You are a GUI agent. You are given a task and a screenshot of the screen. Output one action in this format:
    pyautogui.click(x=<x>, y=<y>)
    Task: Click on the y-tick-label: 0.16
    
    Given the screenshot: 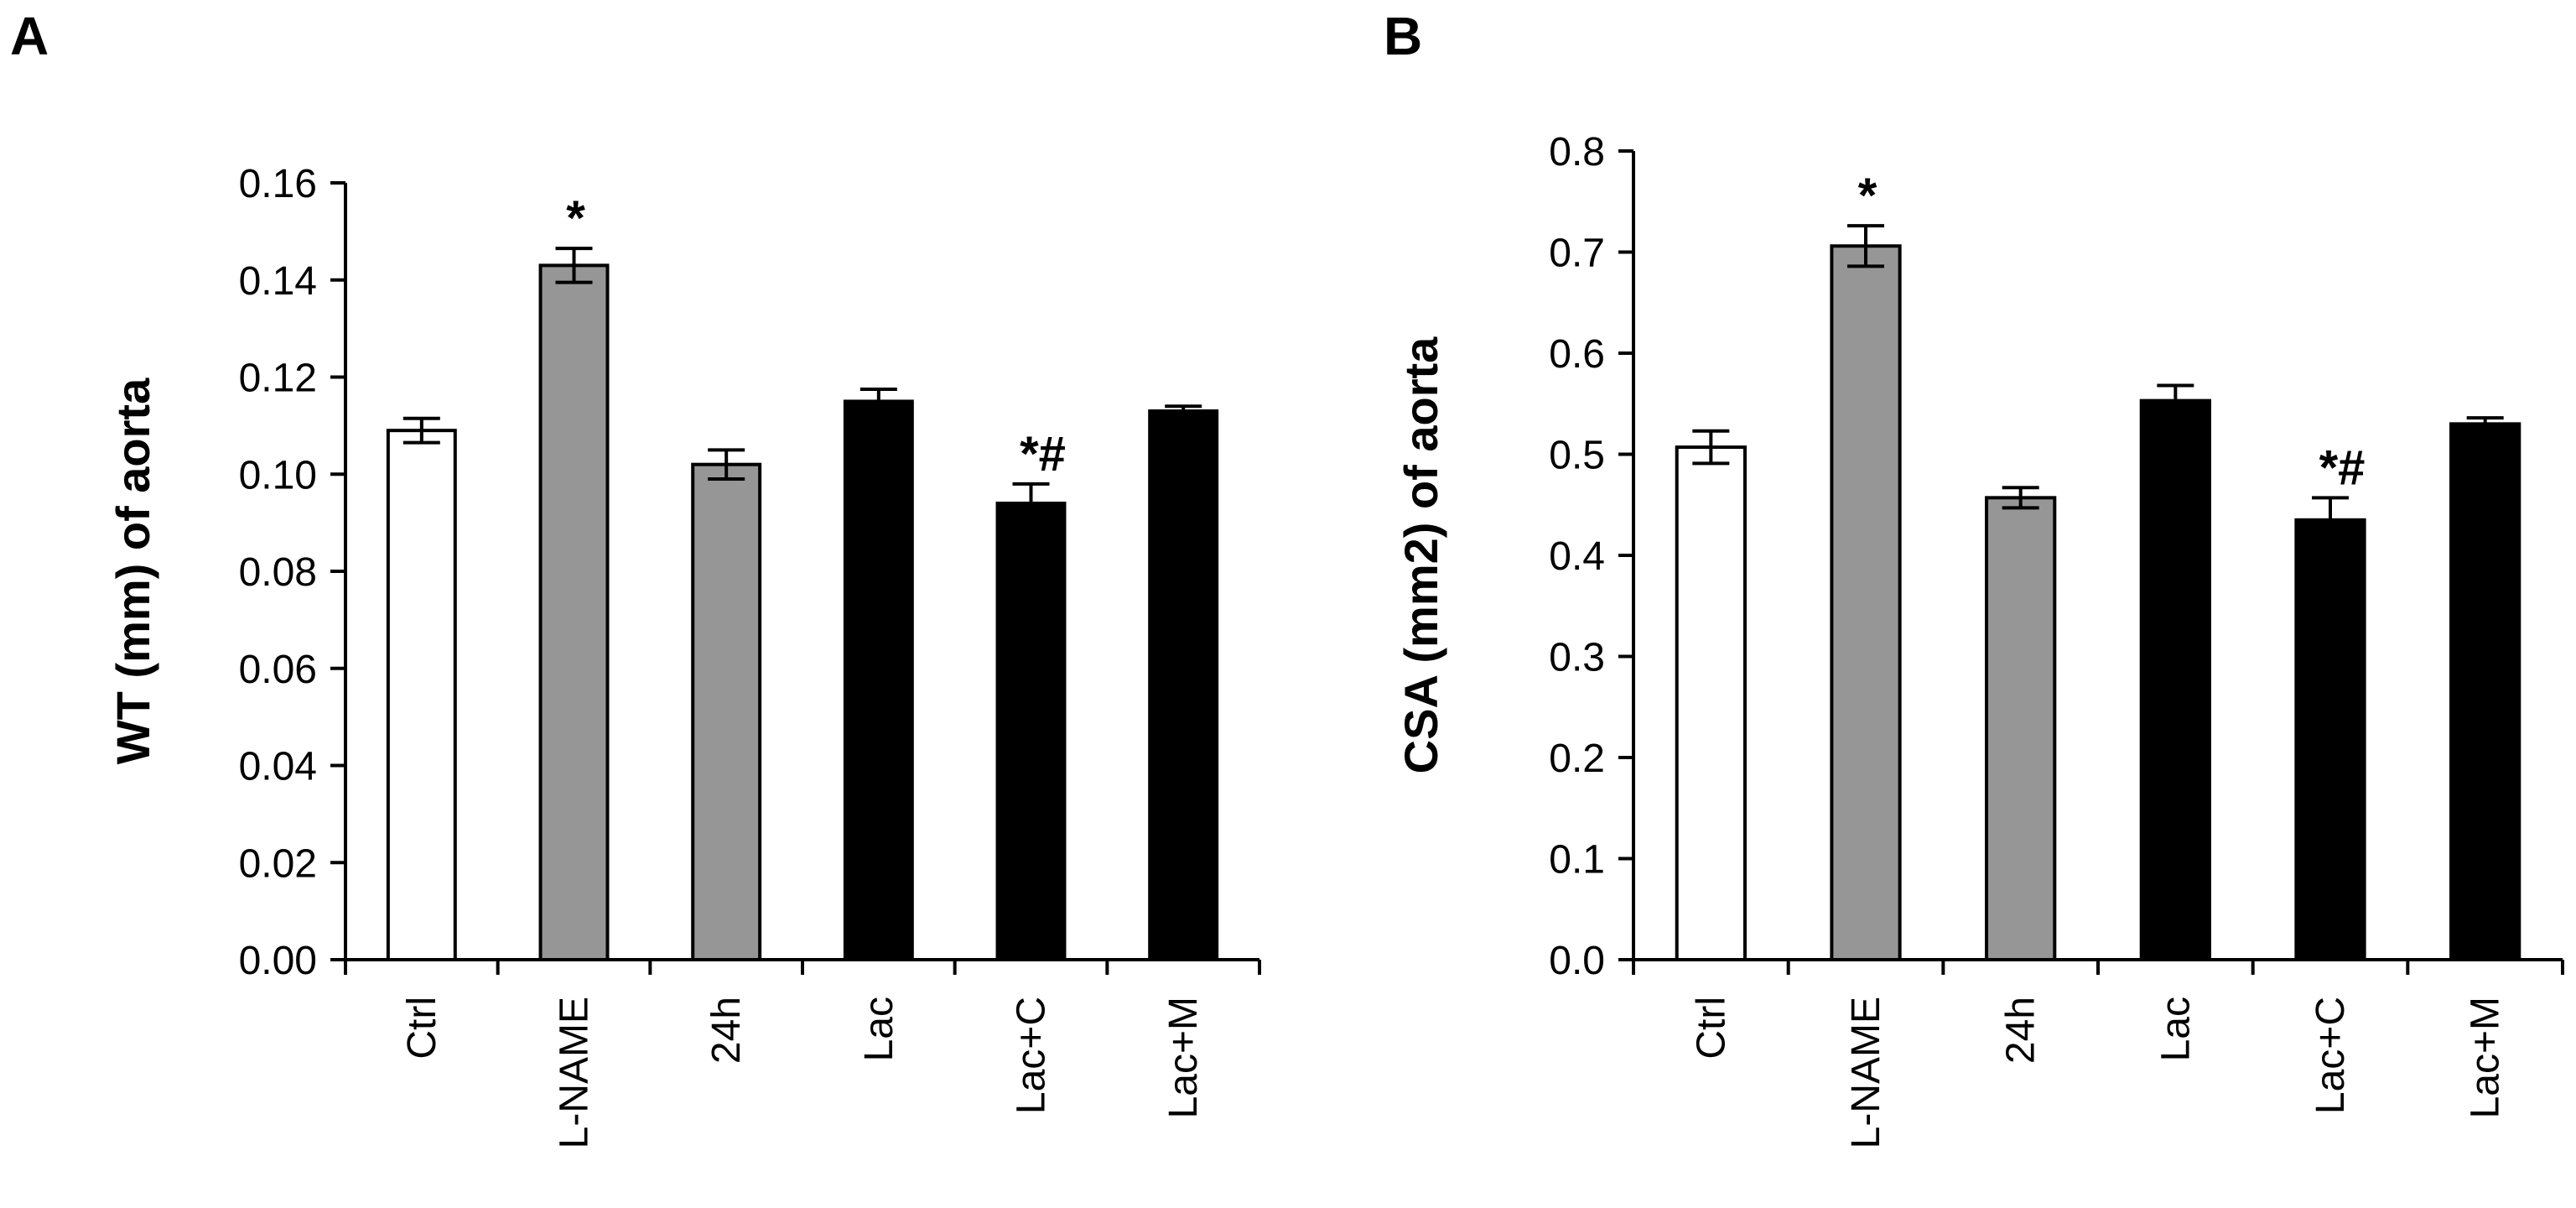 What is the action you would take?
    pyautogui.click(x=278, y=184)
    